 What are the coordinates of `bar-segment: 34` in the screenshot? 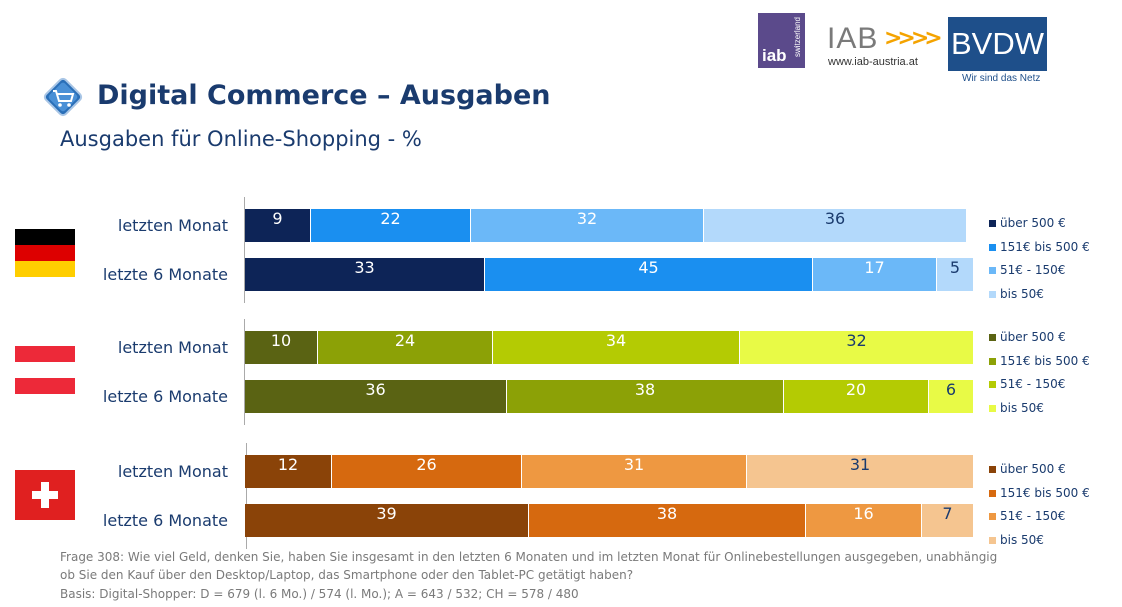 It's located at (616, 347).